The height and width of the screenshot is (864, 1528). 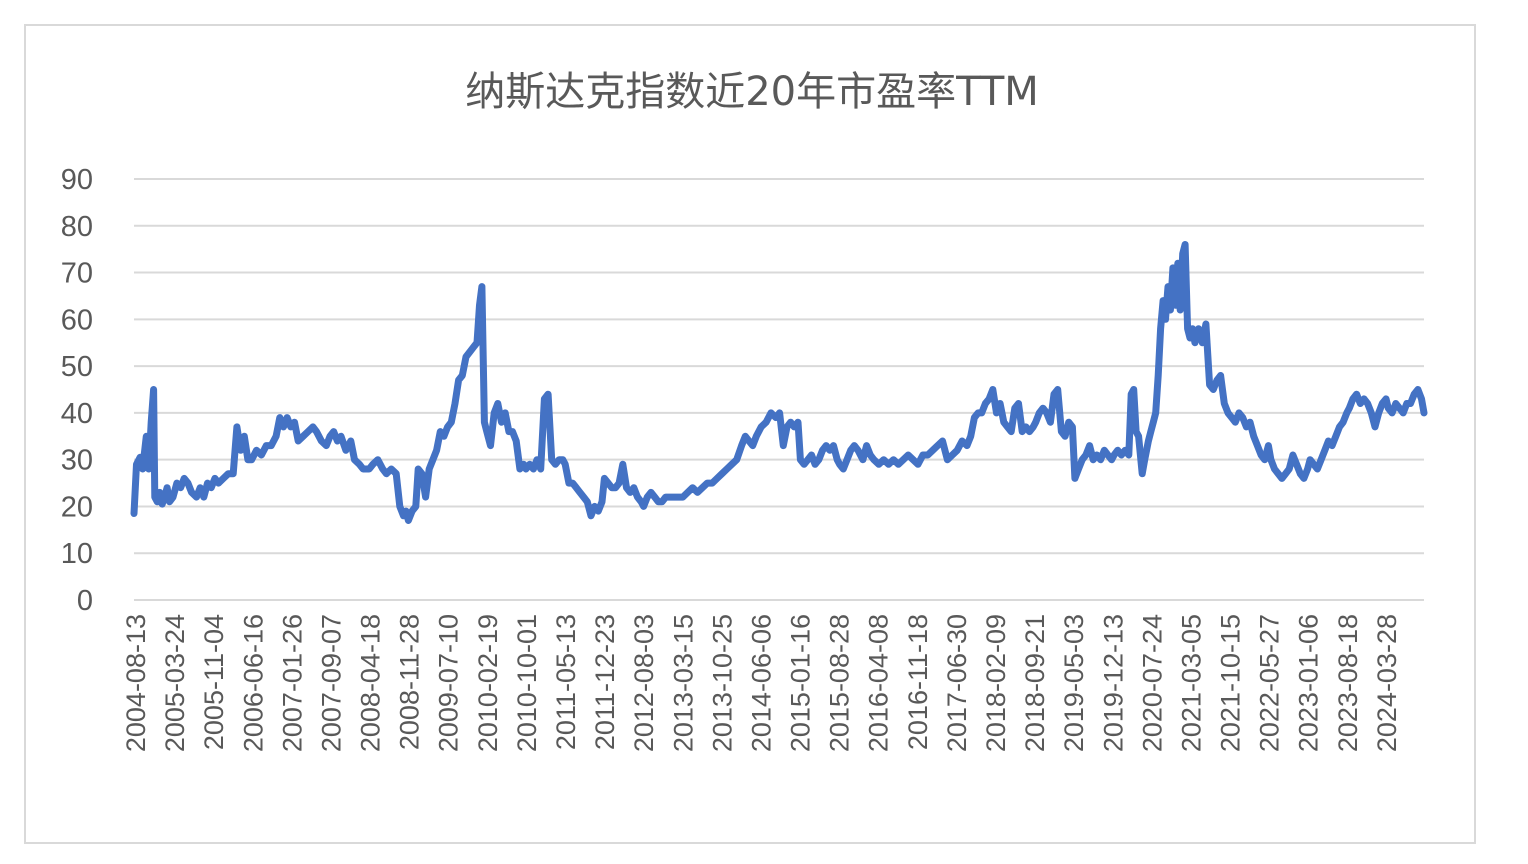 What do you see at coordinates (410, 682) in the screenshot?
I see `x-tick-label: 2008-11-28` at bounding box center [410, 682].